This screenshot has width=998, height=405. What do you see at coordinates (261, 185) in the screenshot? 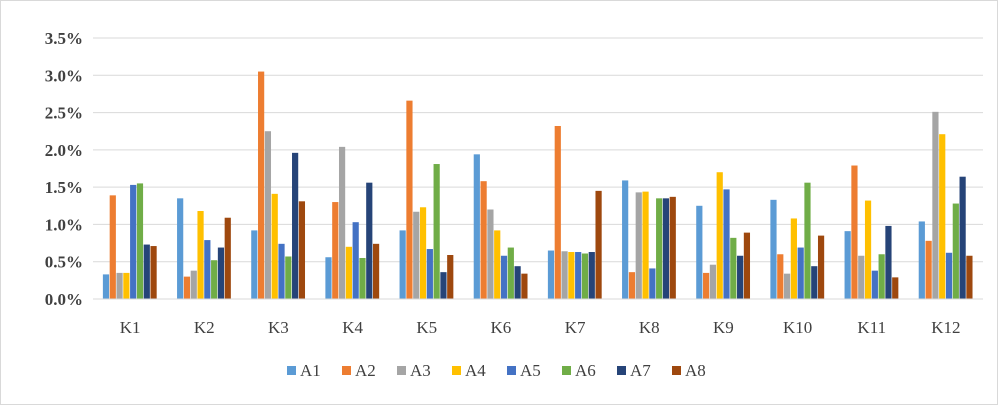
I see `bar-a2-k3` at bounding box center [261, 185].